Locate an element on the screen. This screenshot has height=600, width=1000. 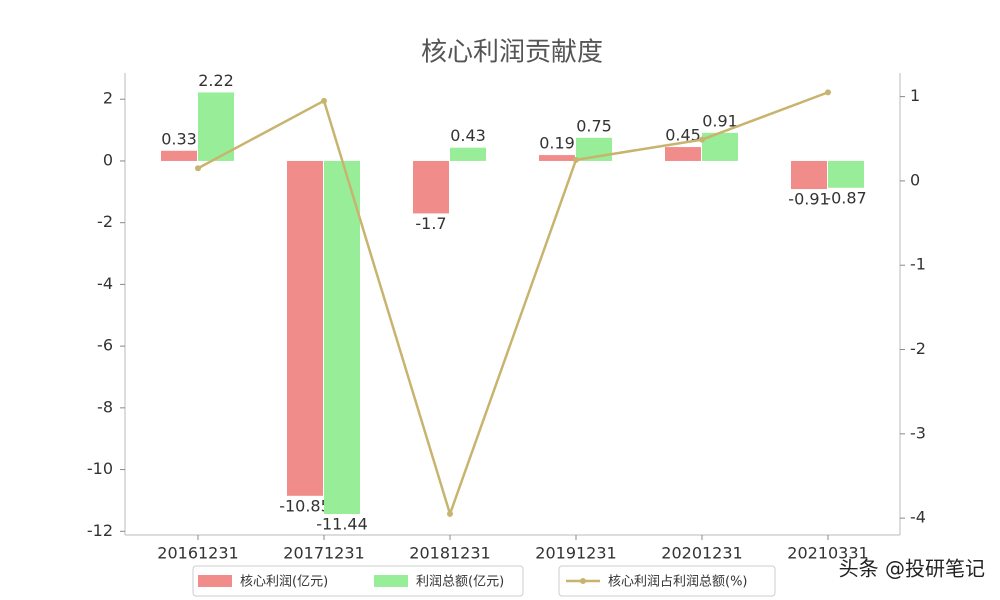
y2-tick-label: -3 is located at coordinates (918, 432).